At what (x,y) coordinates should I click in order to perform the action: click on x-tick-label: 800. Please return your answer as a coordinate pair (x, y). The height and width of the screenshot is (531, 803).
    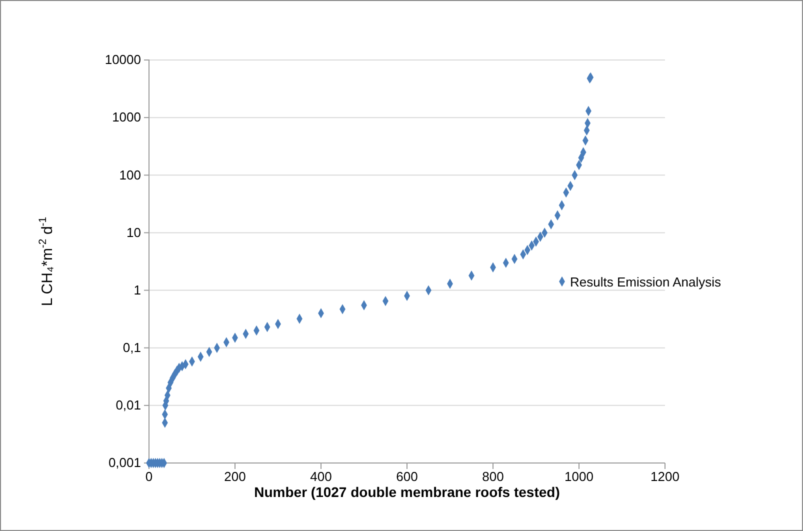
    Looking at the image, I should click on (493, 476).